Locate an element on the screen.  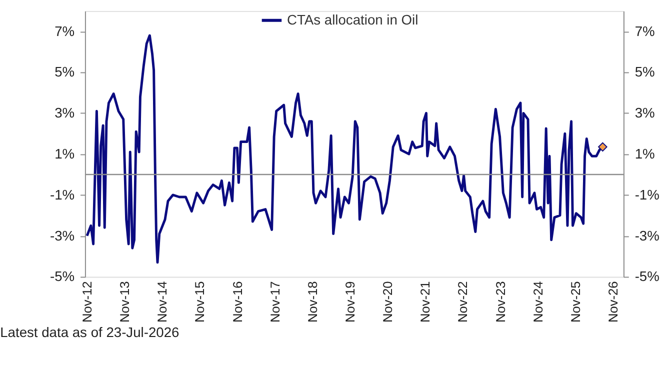
x-tick-label: Nov-21 is located at coordinates (425, 302).